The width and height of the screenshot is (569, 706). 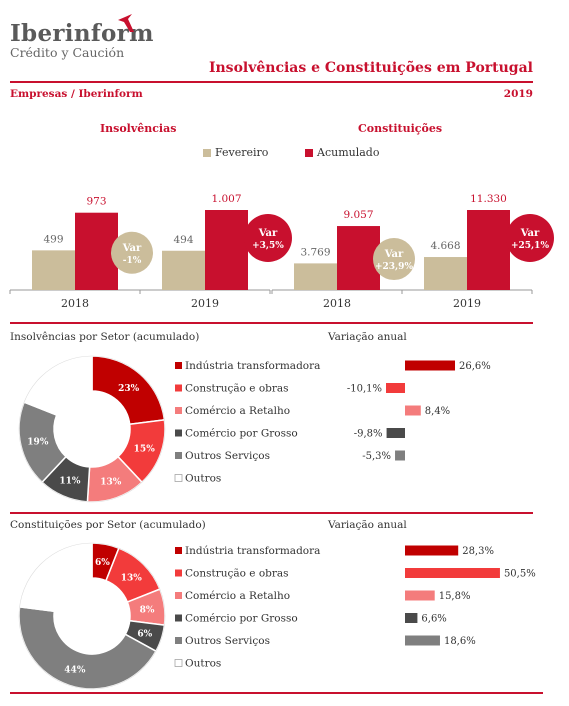 What do you see at coordinates (75, 303) in the screenshot?
I see `bar-category-label-0-0: 2018` at bounding box center [75, 303].